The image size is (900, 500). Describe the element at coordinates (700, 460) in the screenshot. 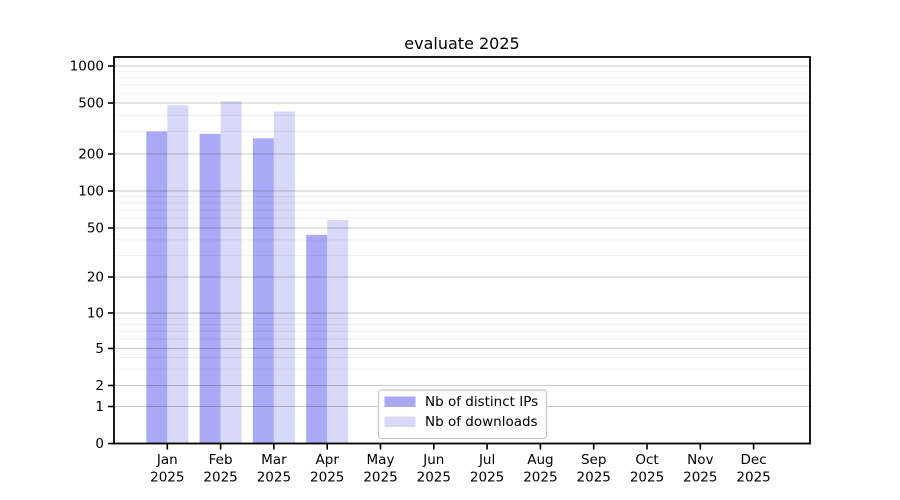

I see `x-month-label: Nov` at that location.